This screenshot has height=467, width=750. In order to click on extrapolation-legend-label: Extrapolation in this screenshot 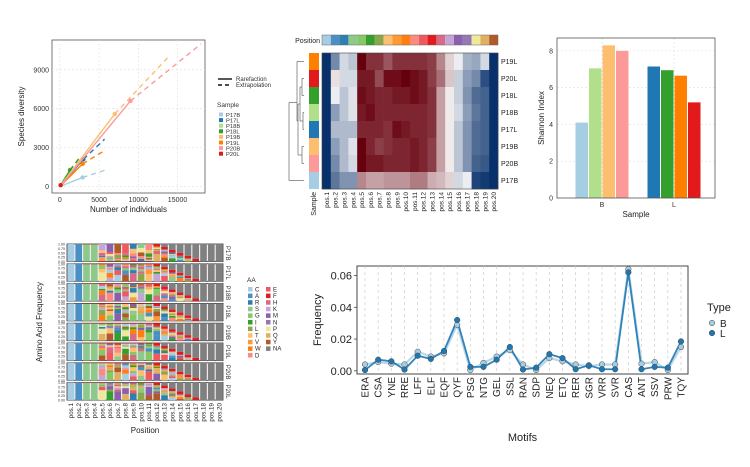, I will do `click(253, 86)`.